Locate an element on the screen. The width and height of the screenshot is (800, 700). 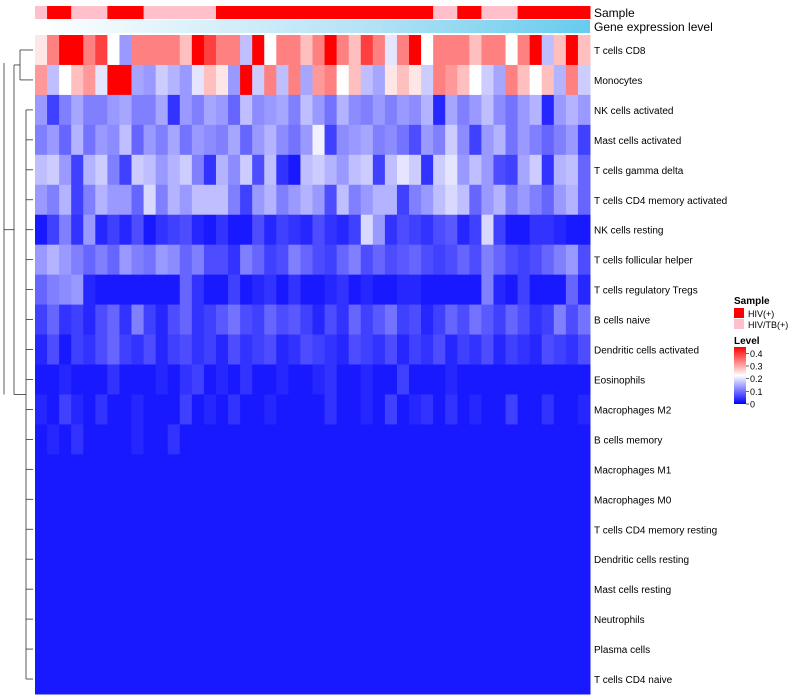
row-label: NK cells resting is located at coordinates (628, 231).